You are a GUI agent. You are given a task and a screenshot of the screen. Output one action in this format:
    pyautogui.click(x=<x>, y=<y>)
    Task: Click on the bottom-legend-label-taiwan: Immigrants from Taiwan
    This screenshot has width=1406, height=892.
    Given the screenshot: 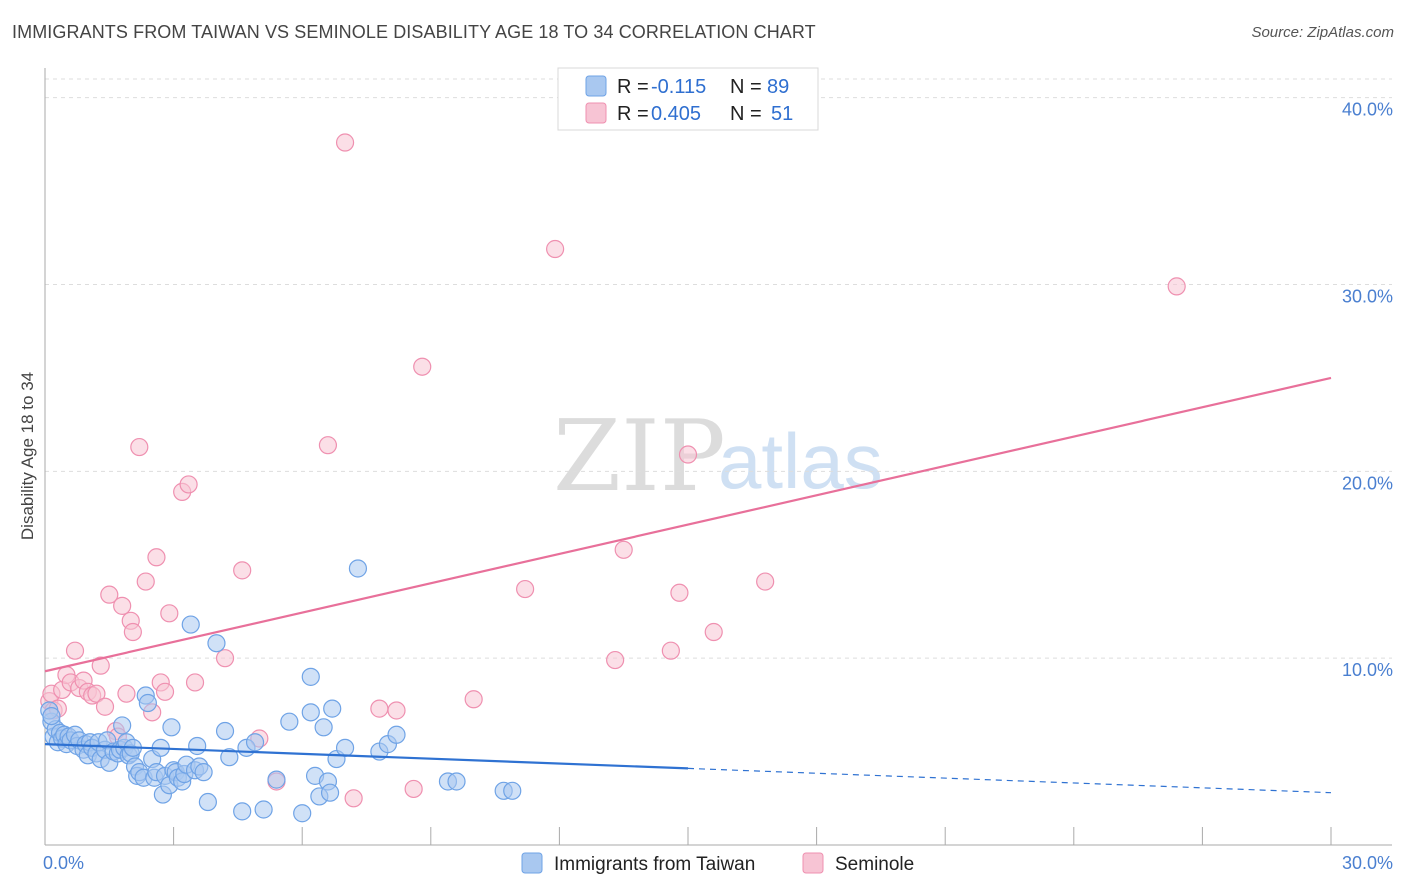 What is the action you would take?
    pyautogui.click(x=654, y=864)
    